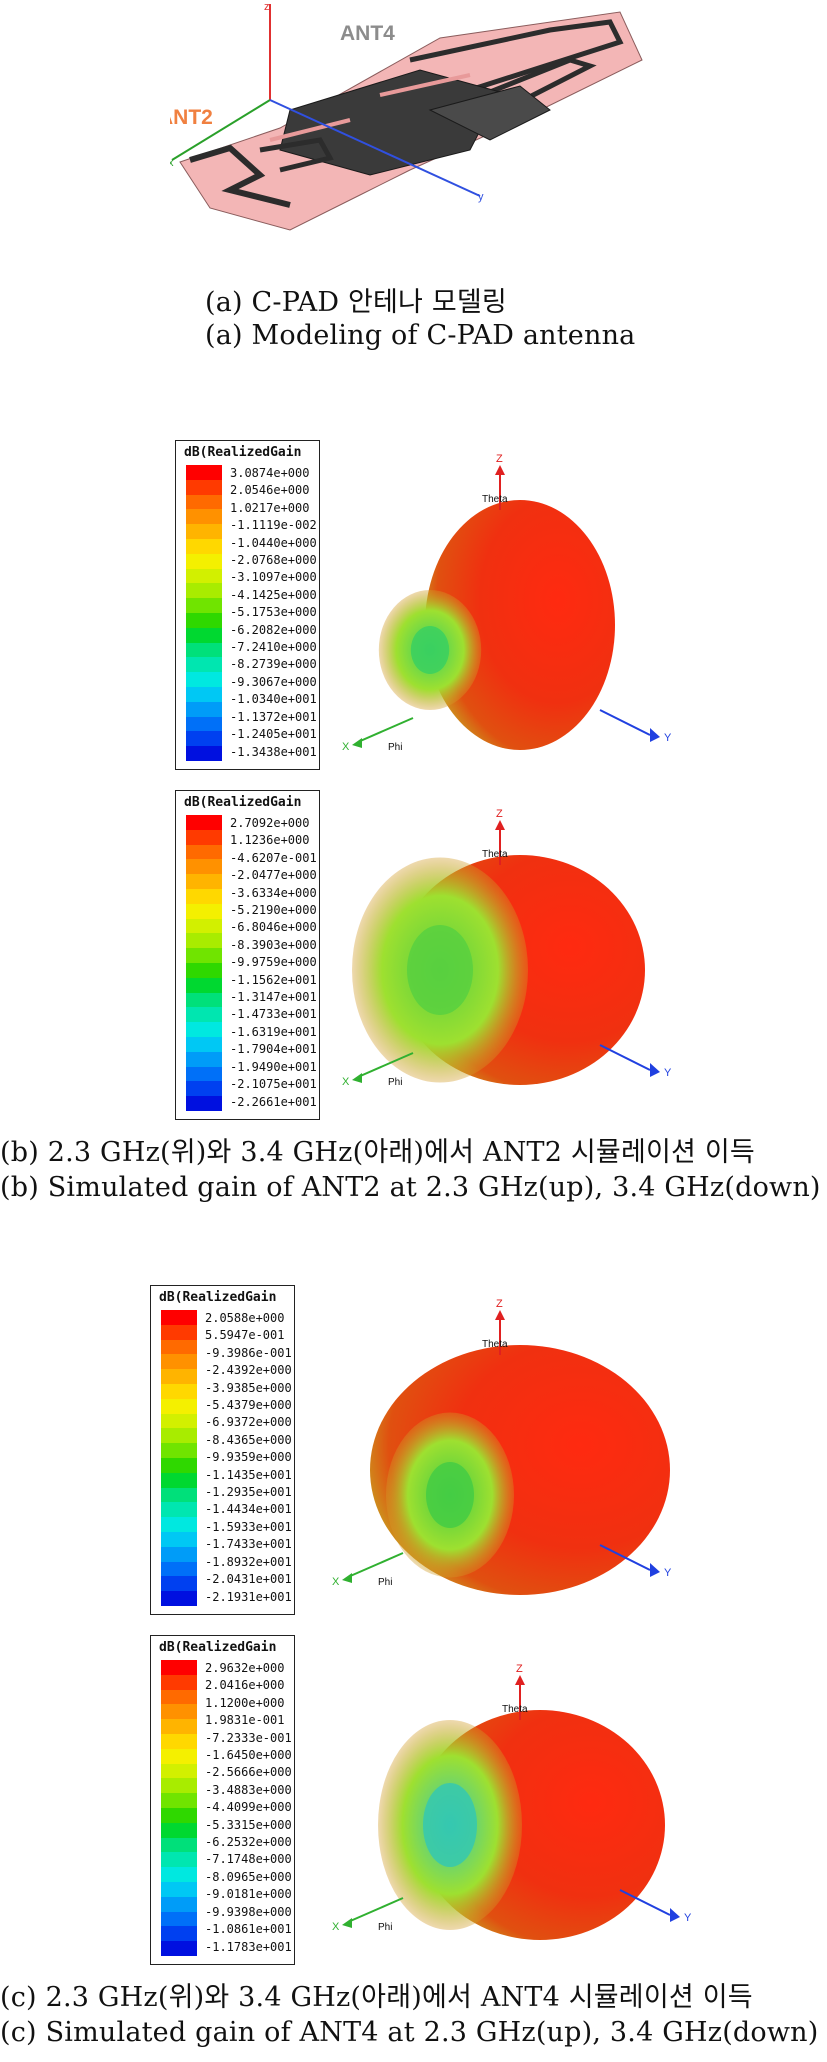 The height and width of the screenshot is (2062, 827). I want to click on legend-value: -1.2405e+001, so click(273, 734).